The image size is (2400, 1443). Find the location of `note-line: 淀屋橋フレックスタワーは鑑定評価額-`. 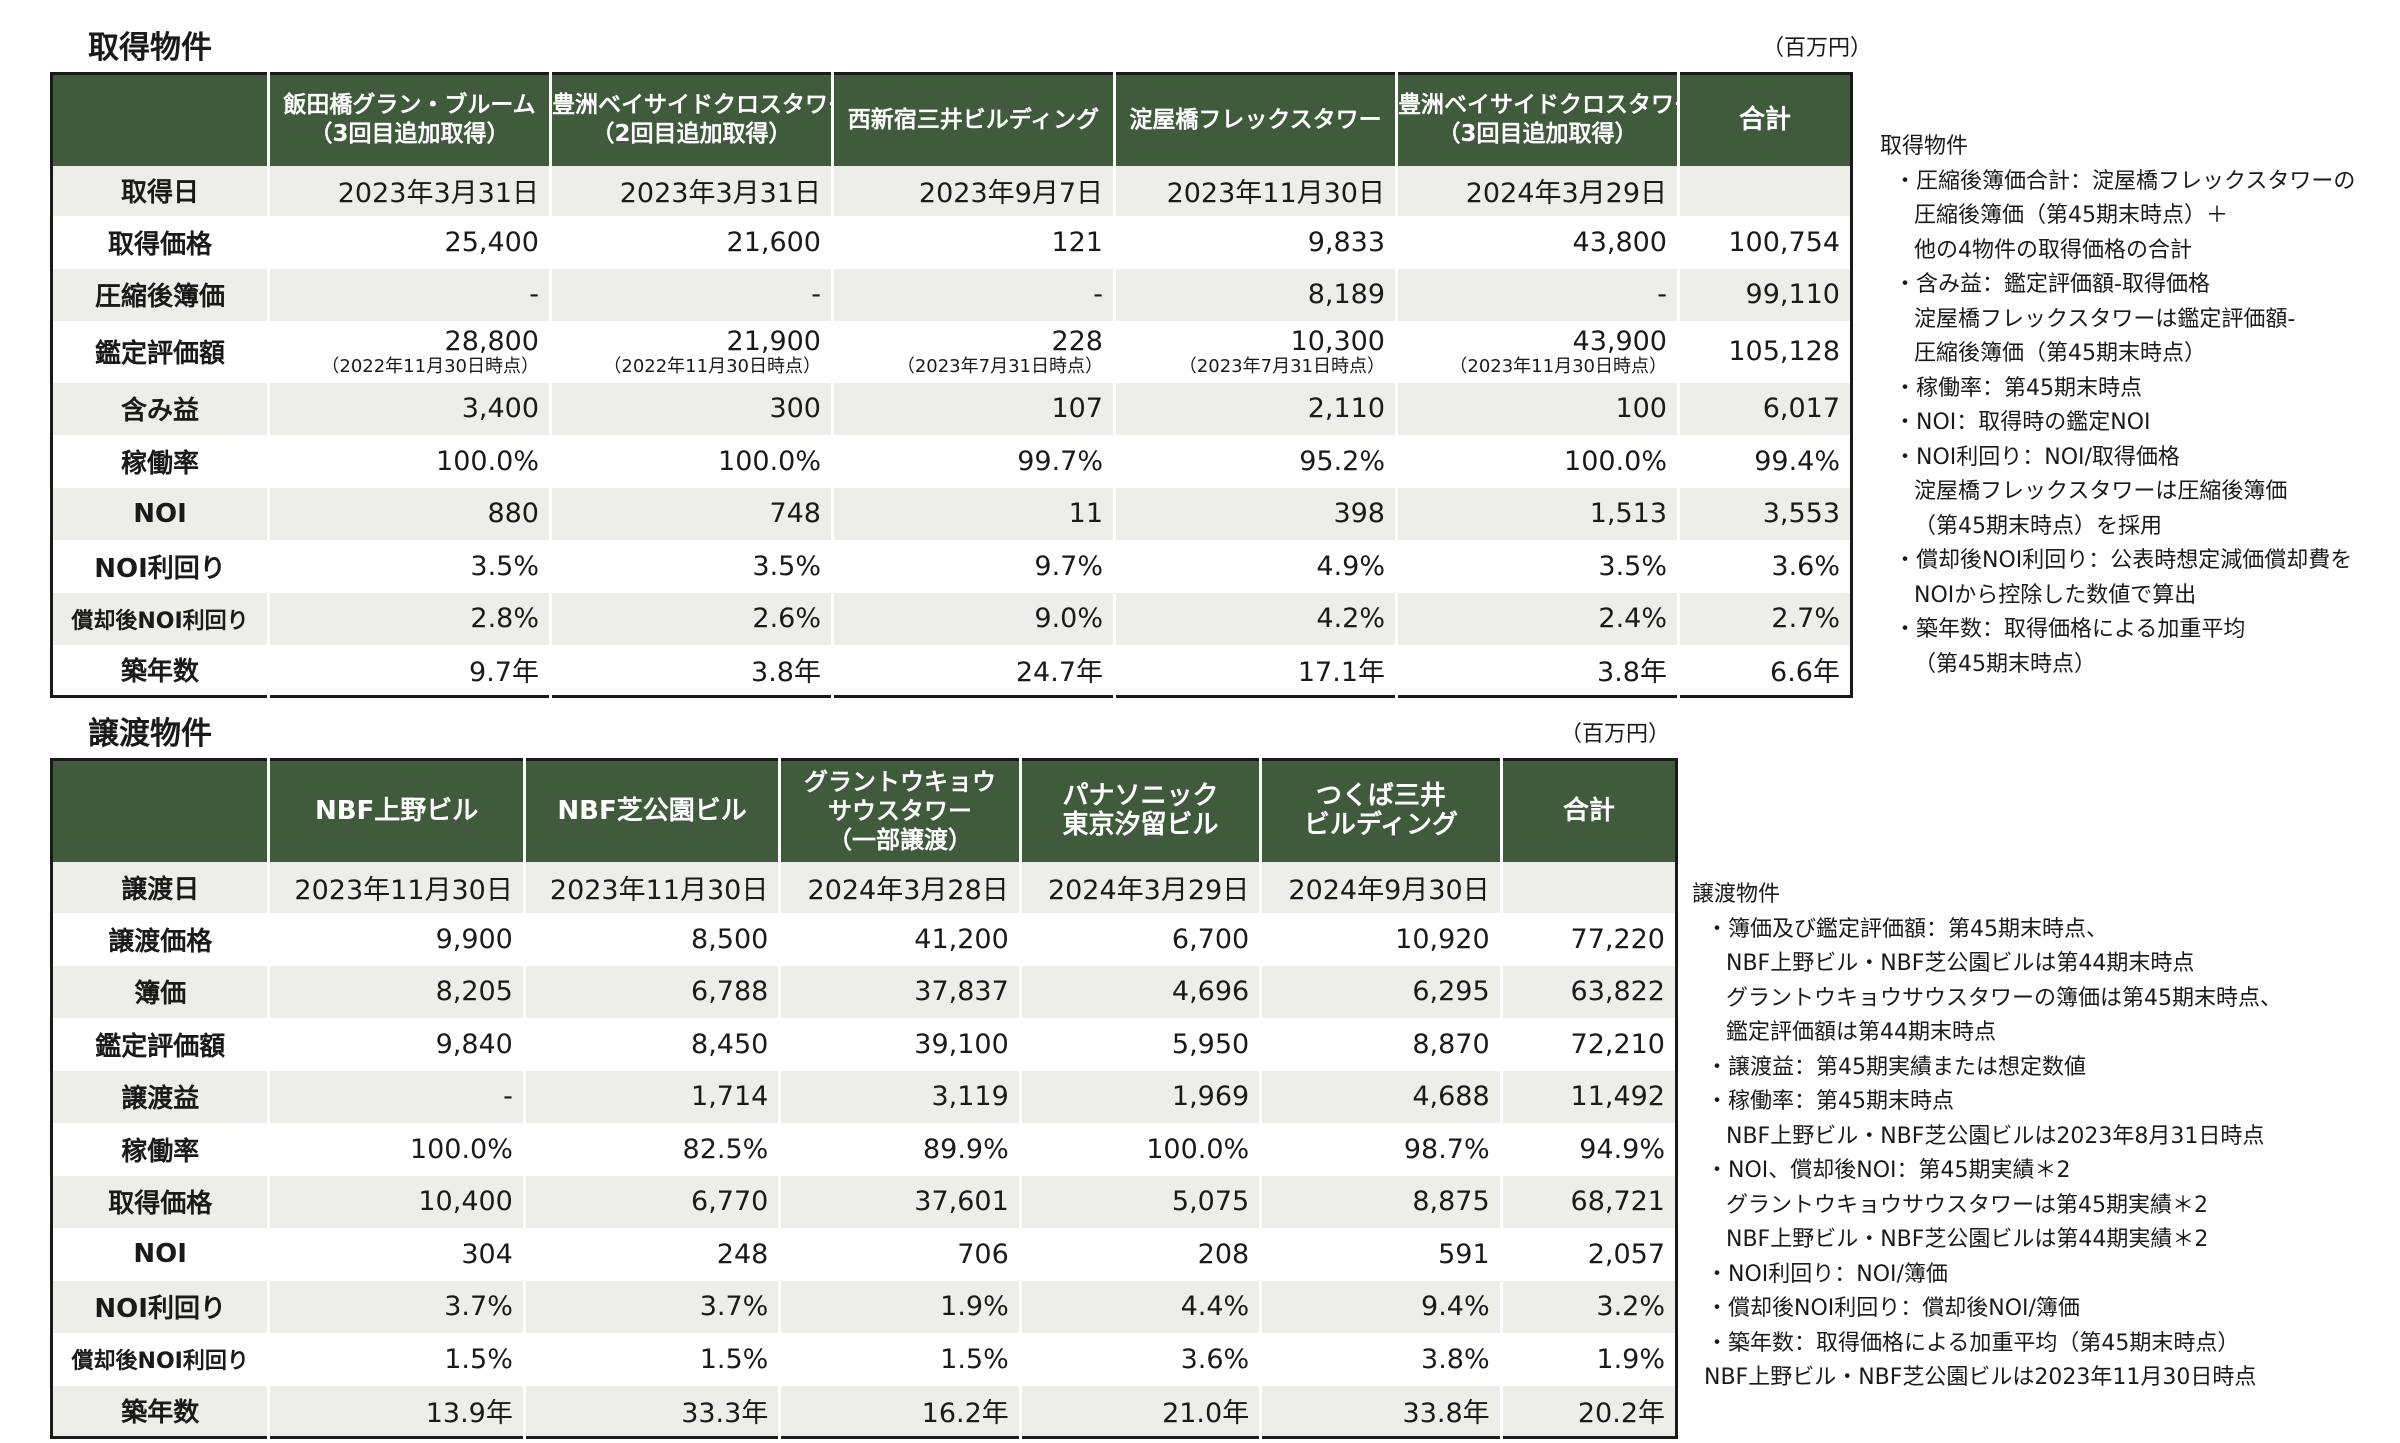

note-line: 淀屋橋フレックスタワーは鑑定評価額- is located at coordinates (2105, 319).